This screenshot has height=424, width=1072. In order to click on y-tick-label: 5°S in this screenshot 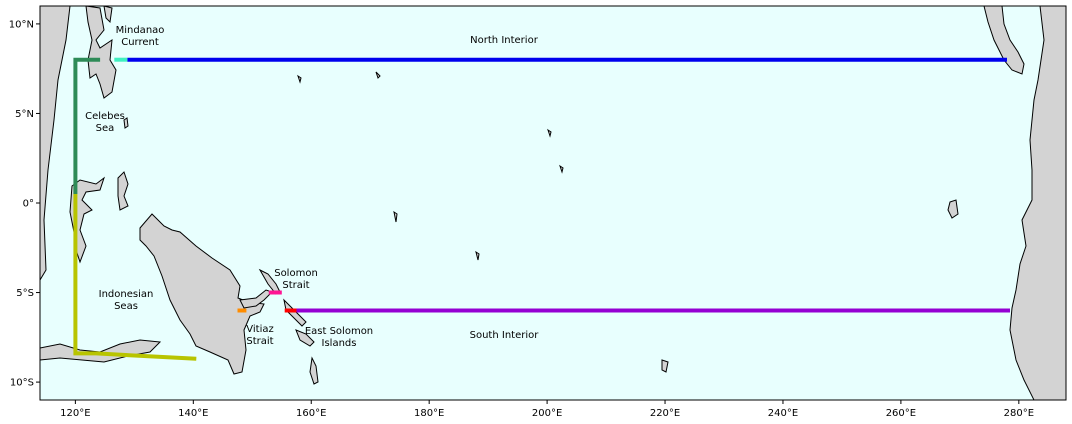, I will do `click(25, 293)`.